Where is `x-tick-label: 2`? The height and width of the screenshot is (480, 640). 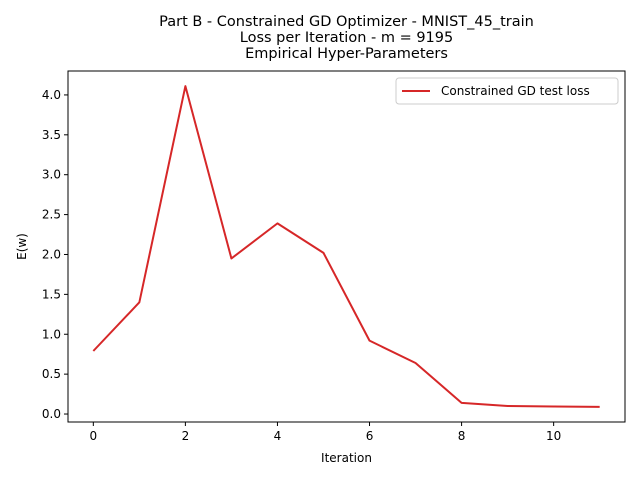 x-tick-label: 2 is located at coordinates (186, 436).